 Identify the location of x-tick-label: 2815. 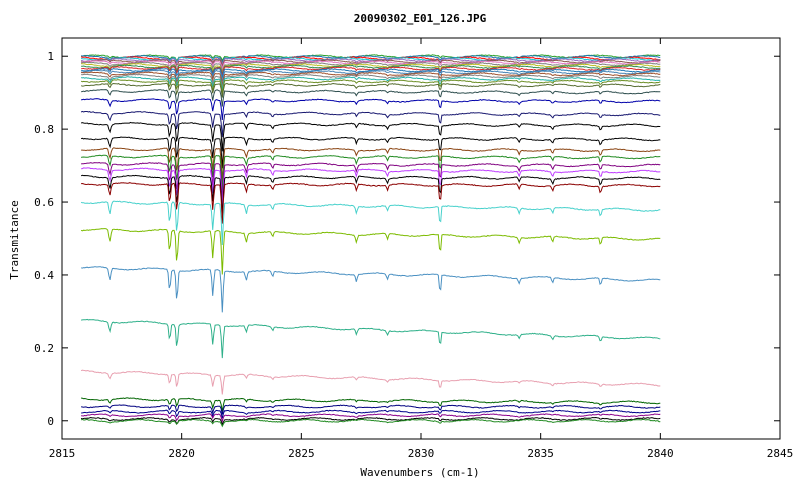
(62, 453).